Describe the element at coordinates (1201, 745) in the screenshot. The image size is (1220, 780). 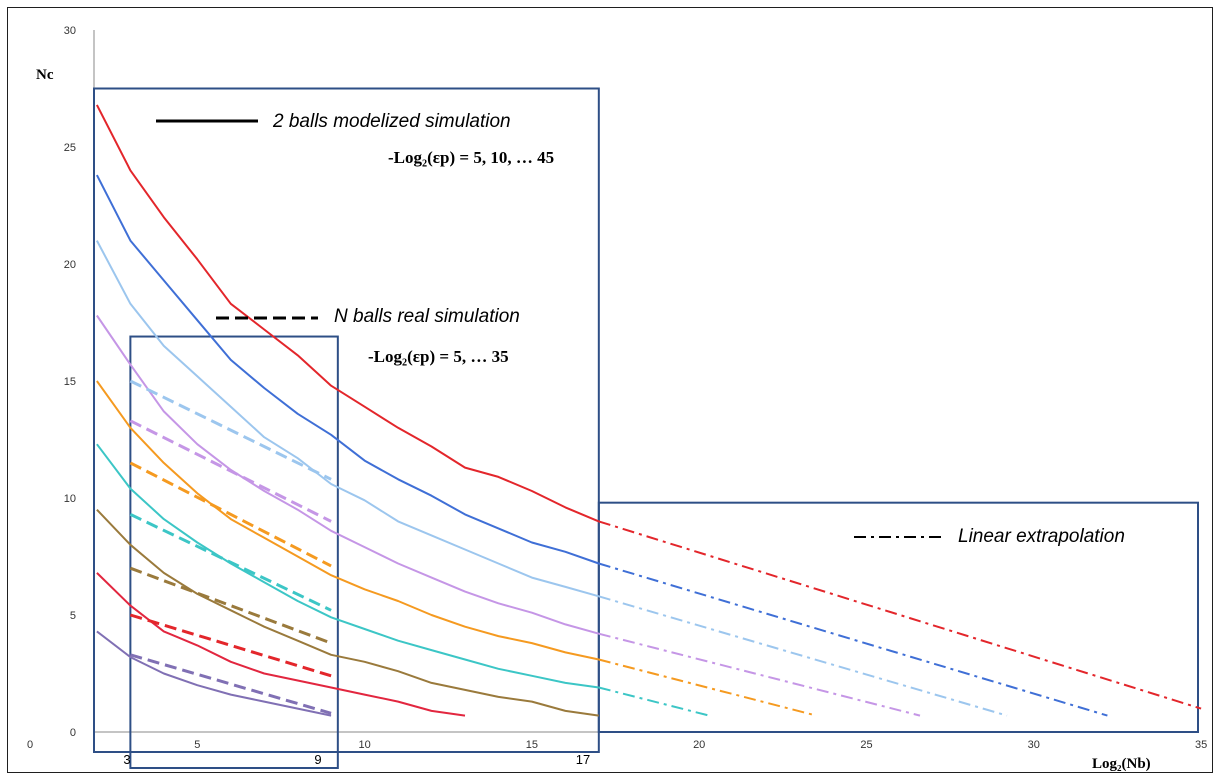
I see `x-tick-label: 35` at that location.